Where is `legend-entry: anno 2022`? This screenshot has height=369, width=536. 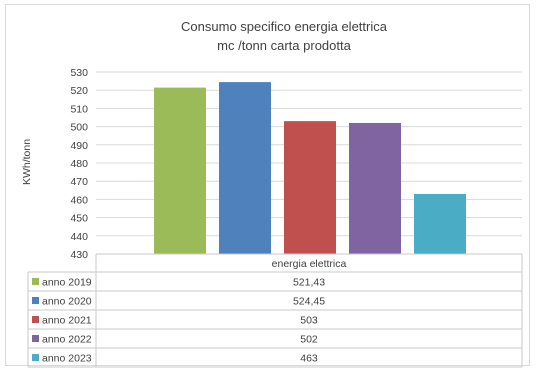
legend-entry: anno 2022 is located at coordinates (67, 340).